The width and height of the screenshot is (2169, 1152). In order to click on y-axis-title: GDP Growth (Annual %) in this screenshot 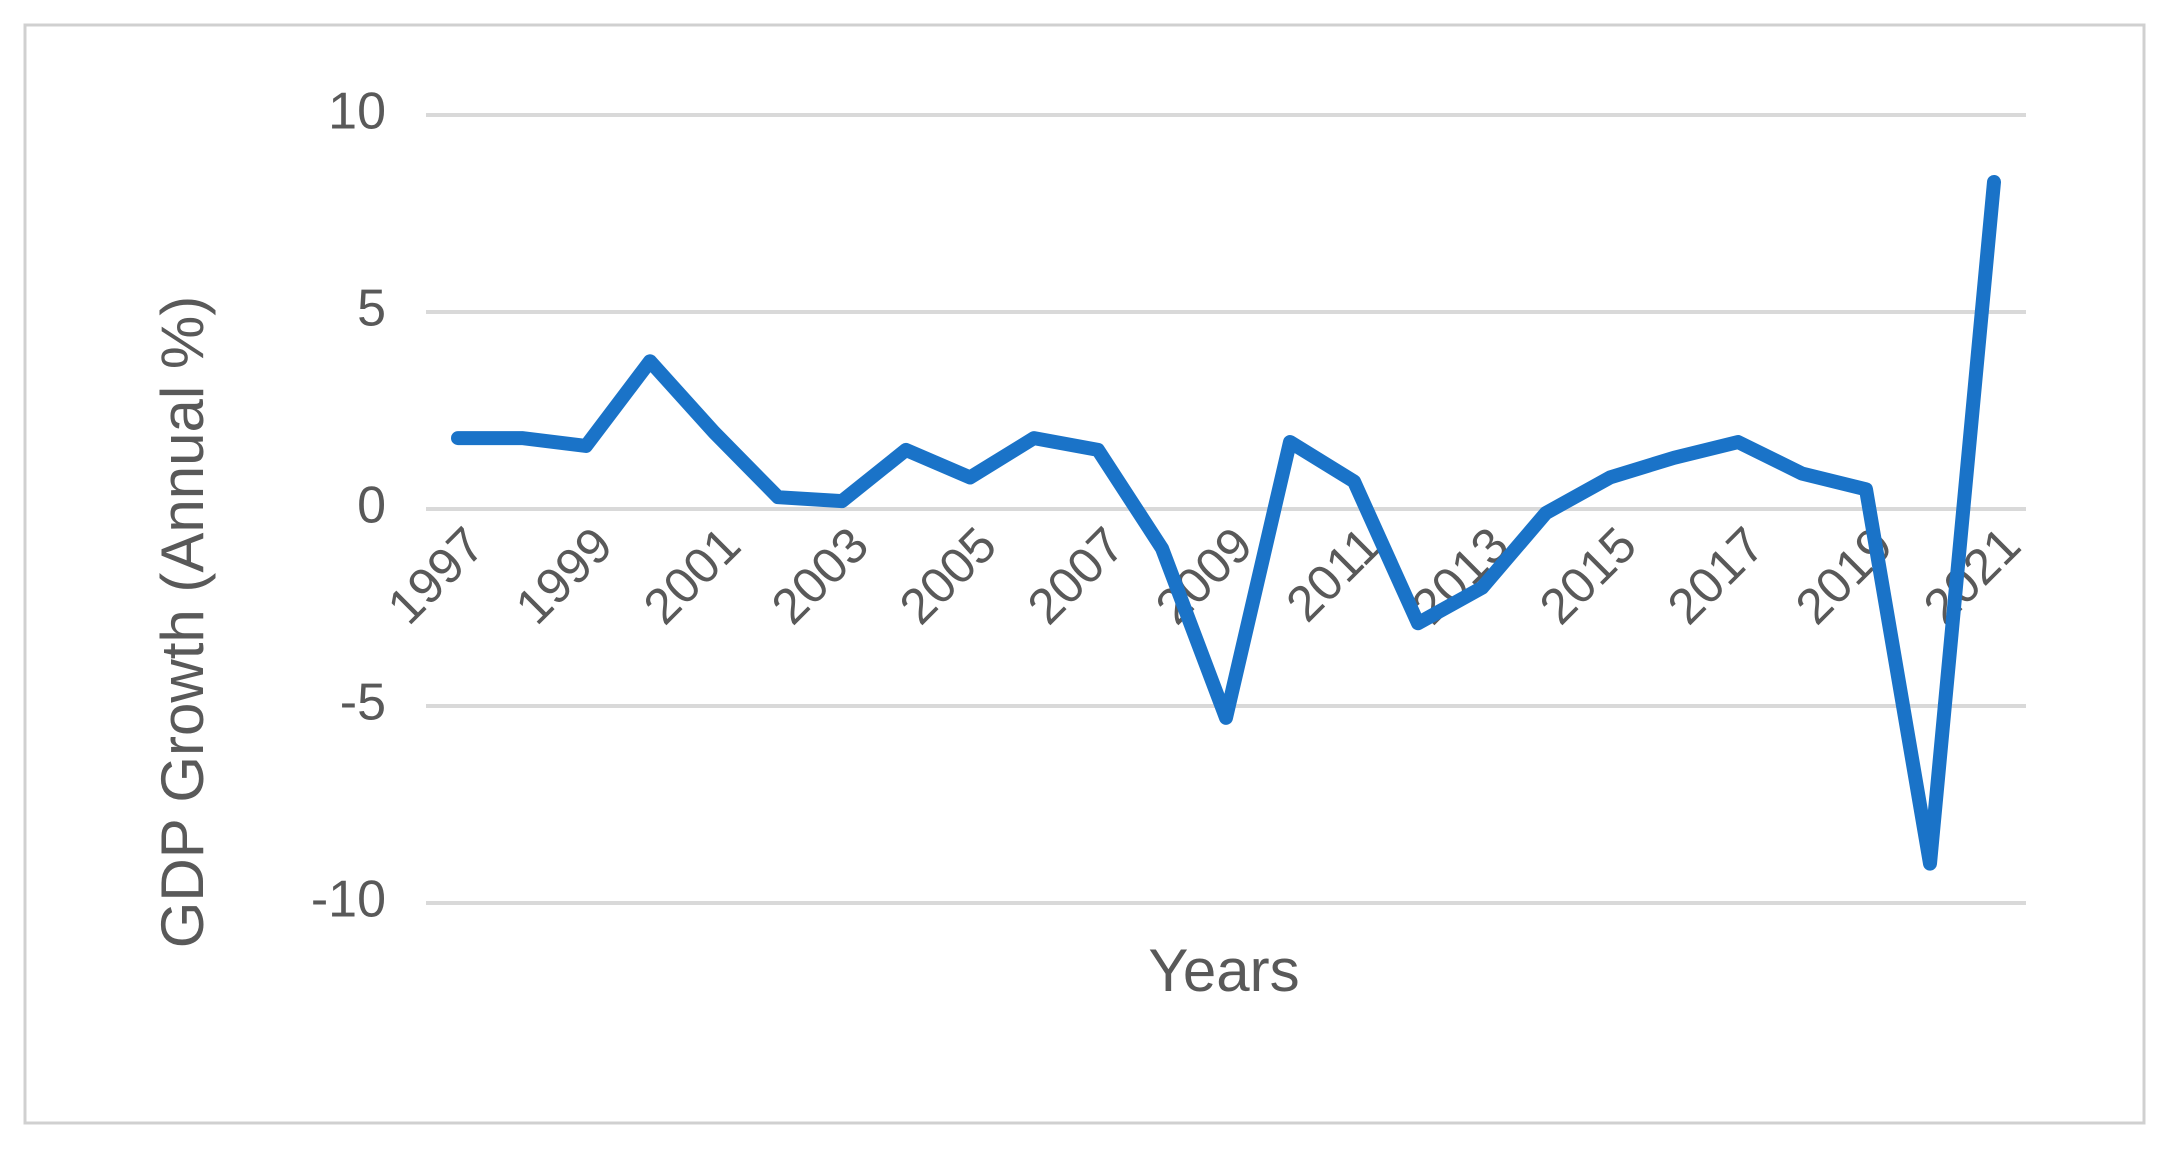, I will do `click(182, 622)`.